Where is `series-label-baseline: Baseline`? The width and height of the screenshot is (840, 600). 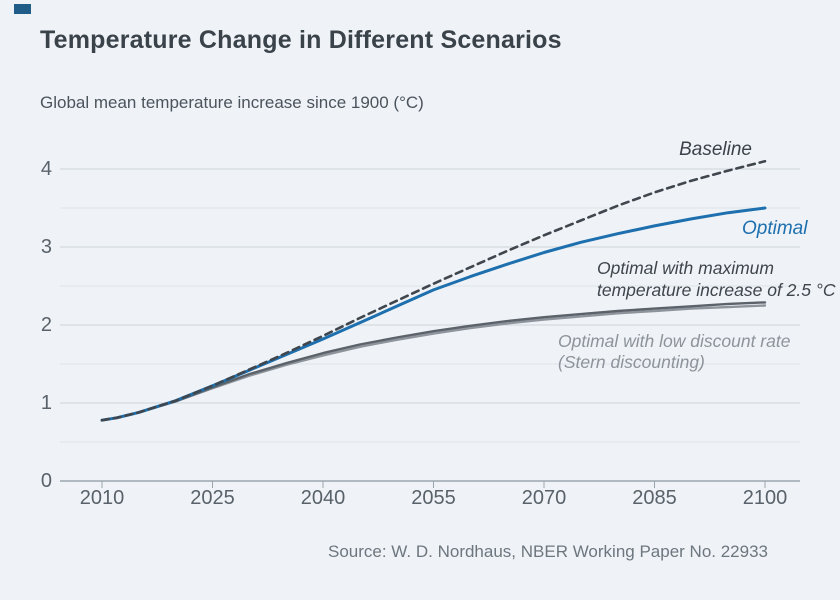 series-label-baseline: Baseline is located at coordinates (715, 149).